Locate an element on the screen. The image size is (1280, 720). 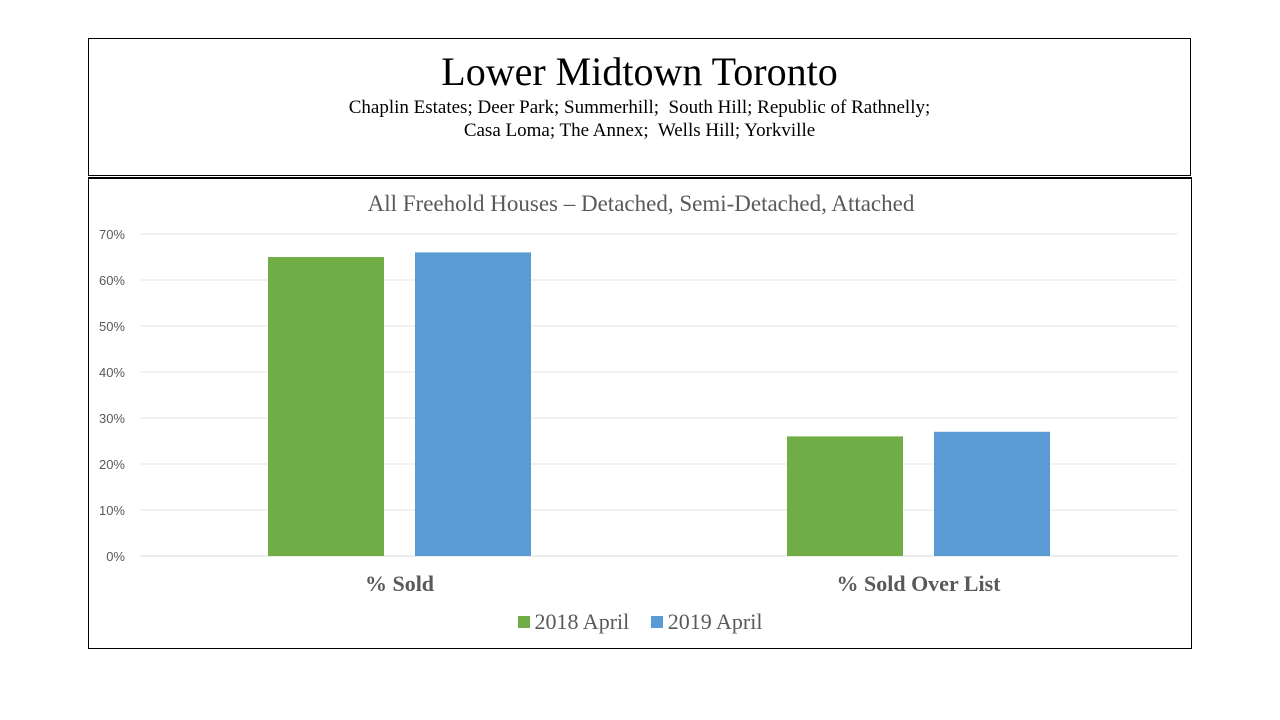
y-tick-label: 40% is located at coordinates (112, 372).